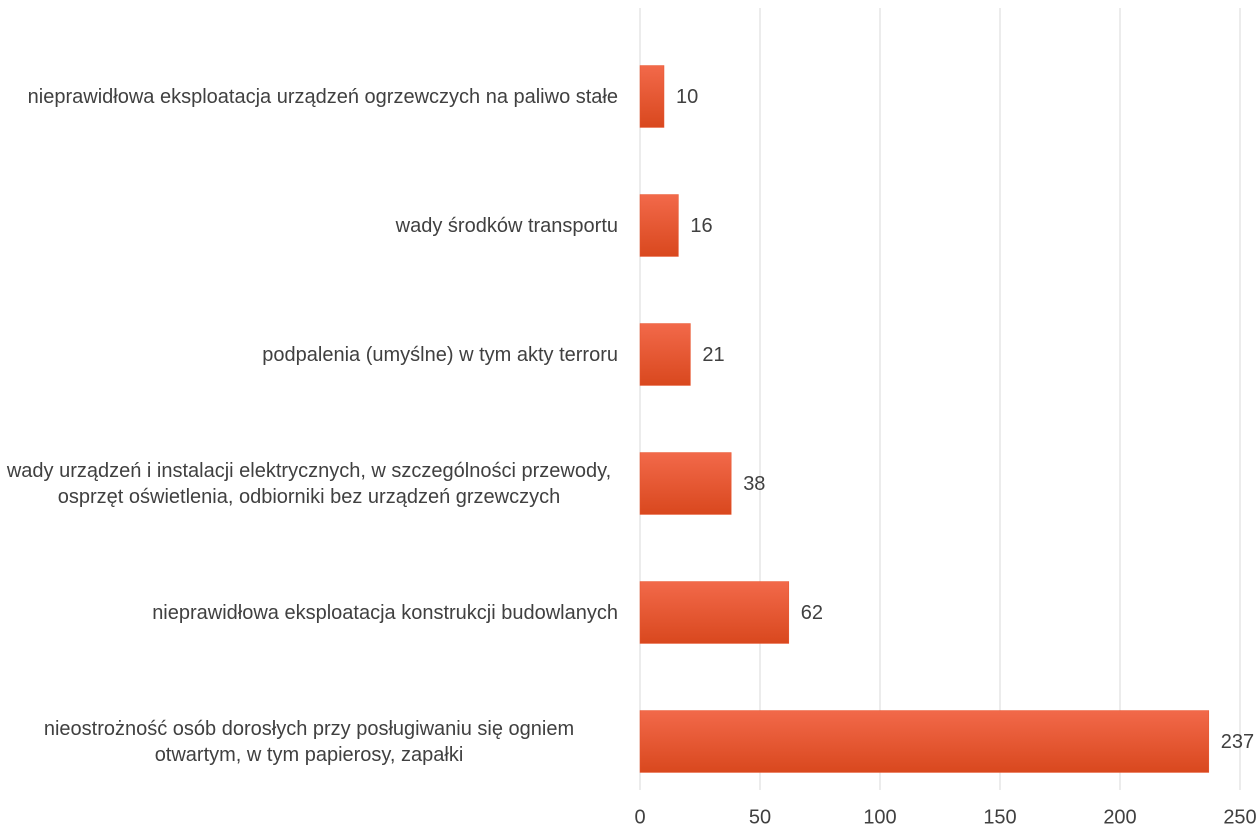 This screenshot has height=832, width=1259. I want to click on x-tick-label: 200, so click(1119, 817).